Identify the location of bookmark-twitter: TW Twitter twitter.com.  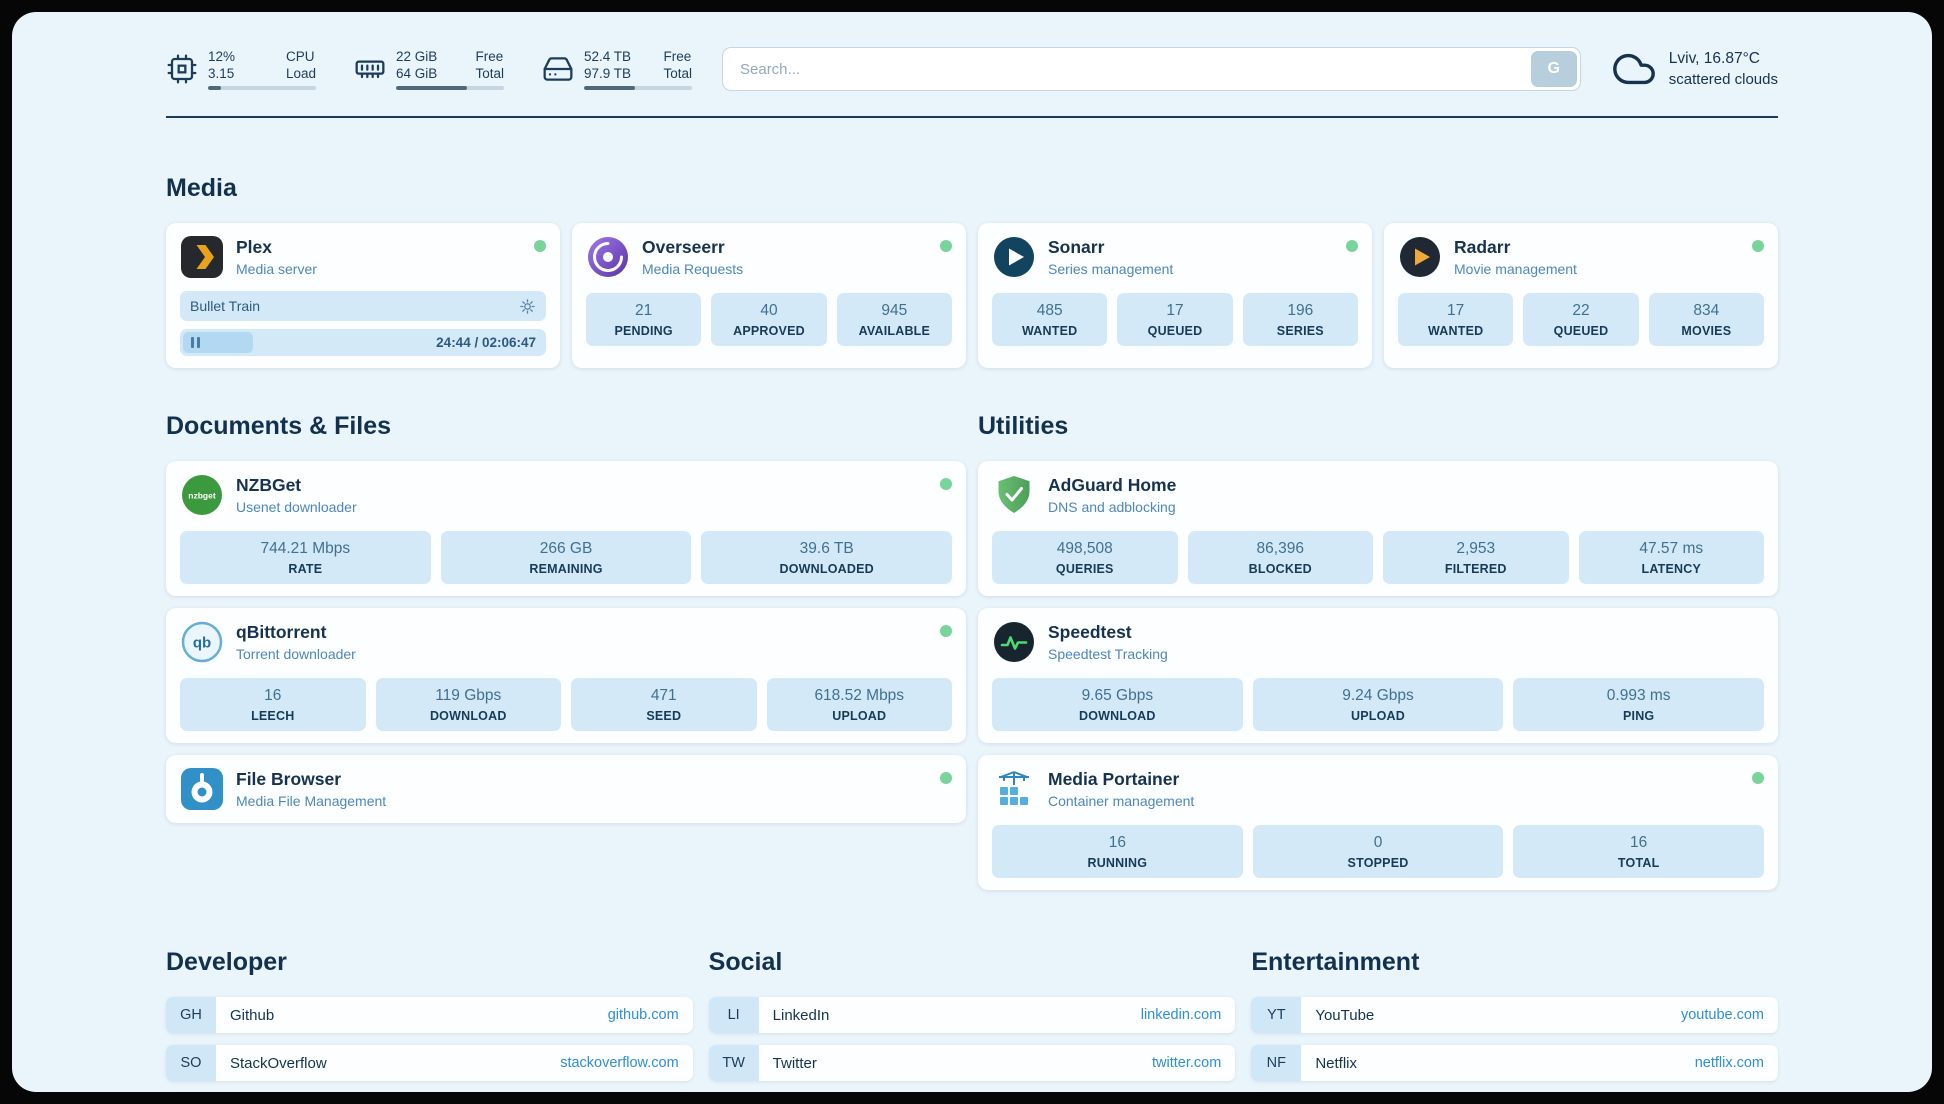
(972, 1063).